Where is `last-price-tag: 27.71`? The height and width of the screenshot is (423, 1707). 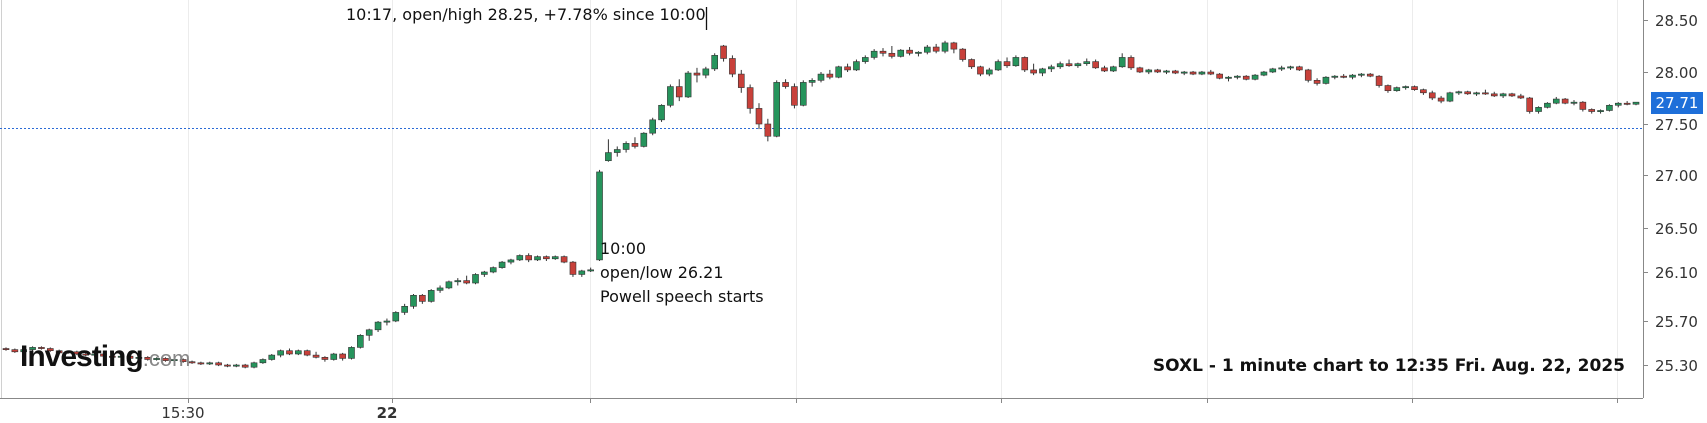 last-price-tag: 27.71 is located at coordinates (1677, 103).